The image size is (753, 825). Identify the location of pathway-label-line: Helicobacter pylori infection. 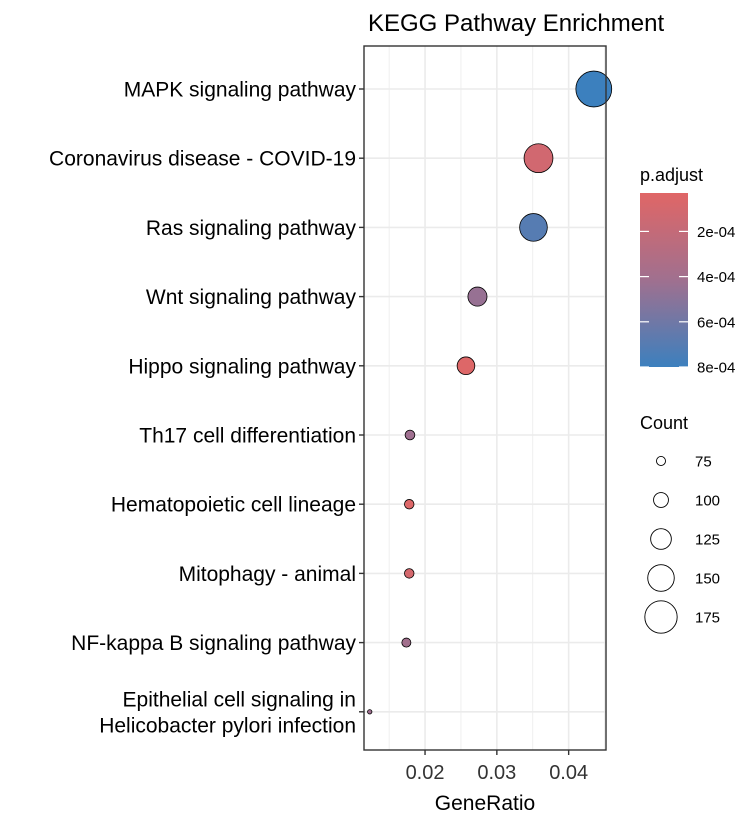
(227, 725).